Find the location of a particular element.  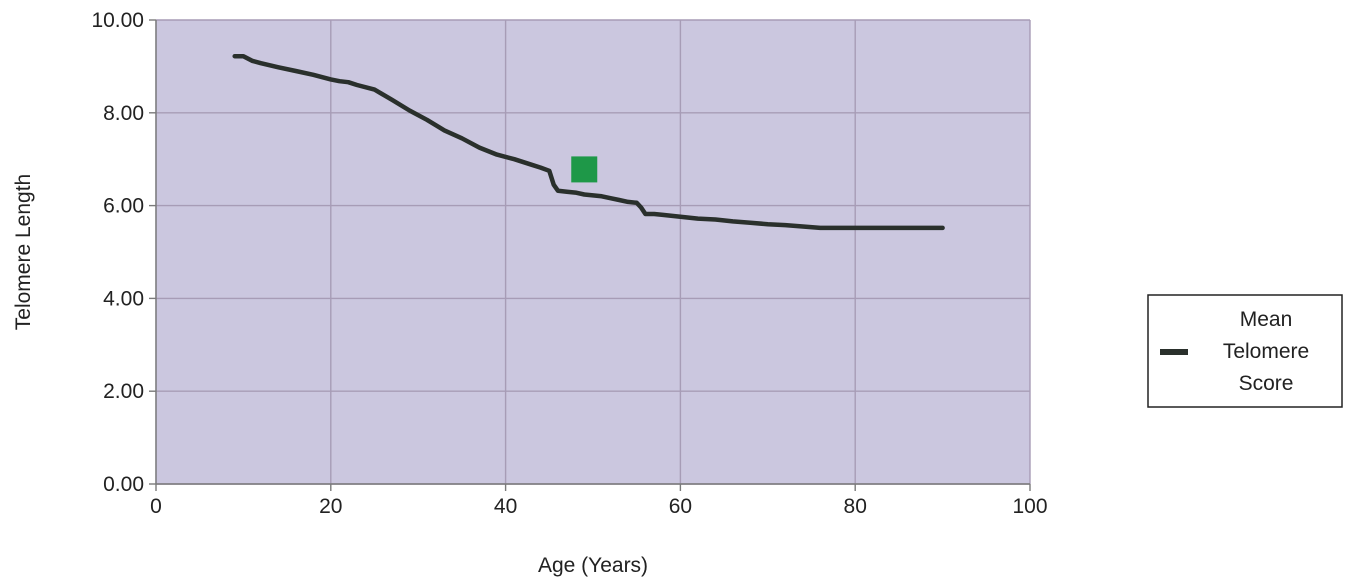

x-tick-label: 60 is located at coordinates (680, 506).